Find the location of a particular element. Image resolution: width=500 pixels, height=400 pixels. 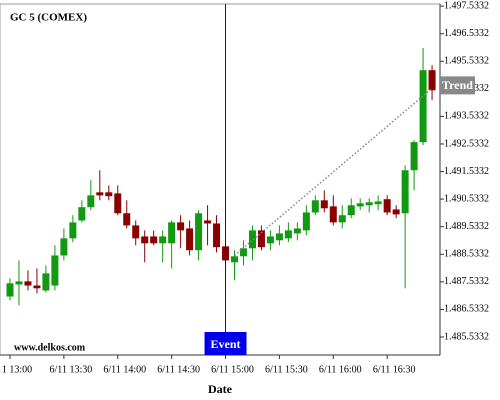

chart-title: GC 5 (COMEX) is located at coordinates (48, 18).